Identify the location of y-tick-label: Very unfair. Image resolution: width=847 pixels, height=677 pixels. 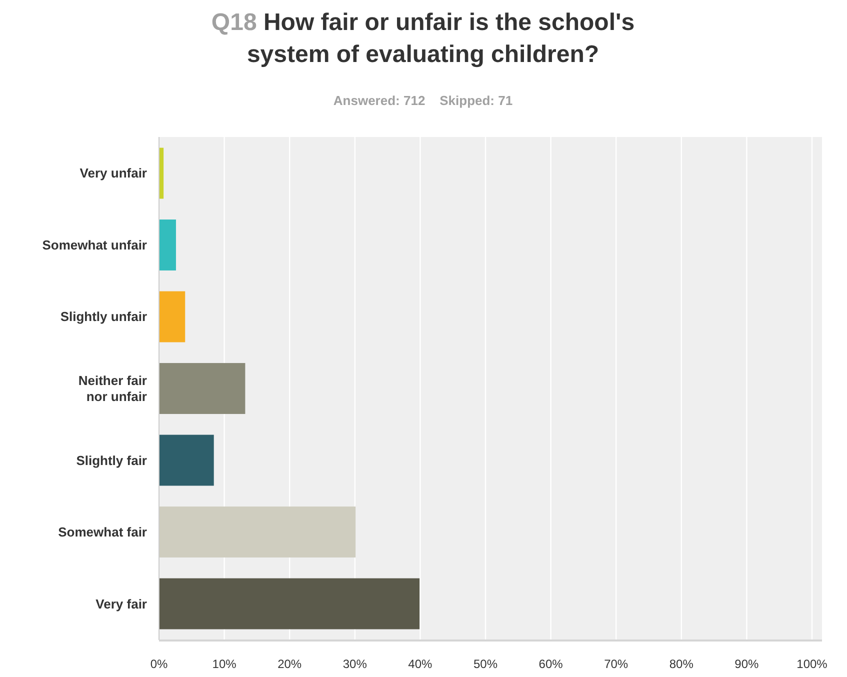
(113, 173).